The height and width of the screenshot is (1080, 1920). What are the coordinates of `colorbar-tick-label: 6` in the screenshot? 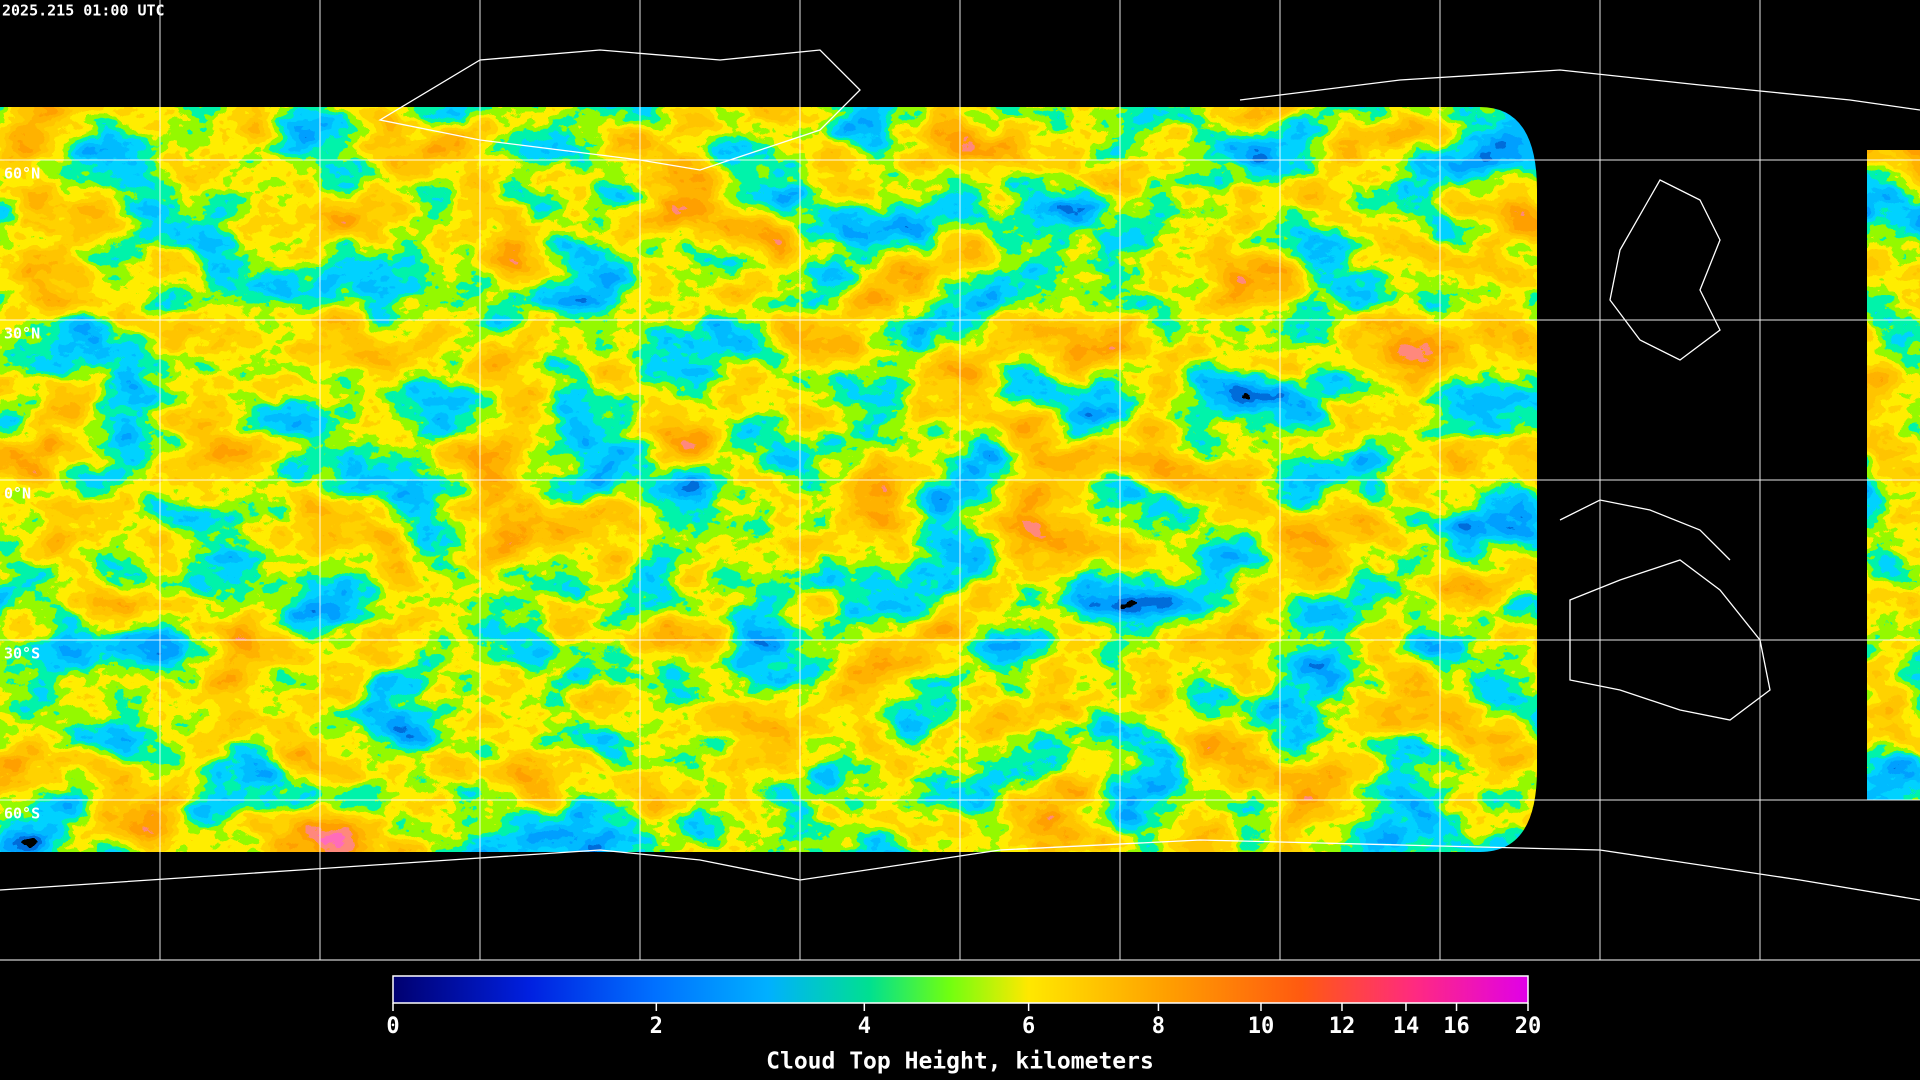 It's located at (1028, 1026).